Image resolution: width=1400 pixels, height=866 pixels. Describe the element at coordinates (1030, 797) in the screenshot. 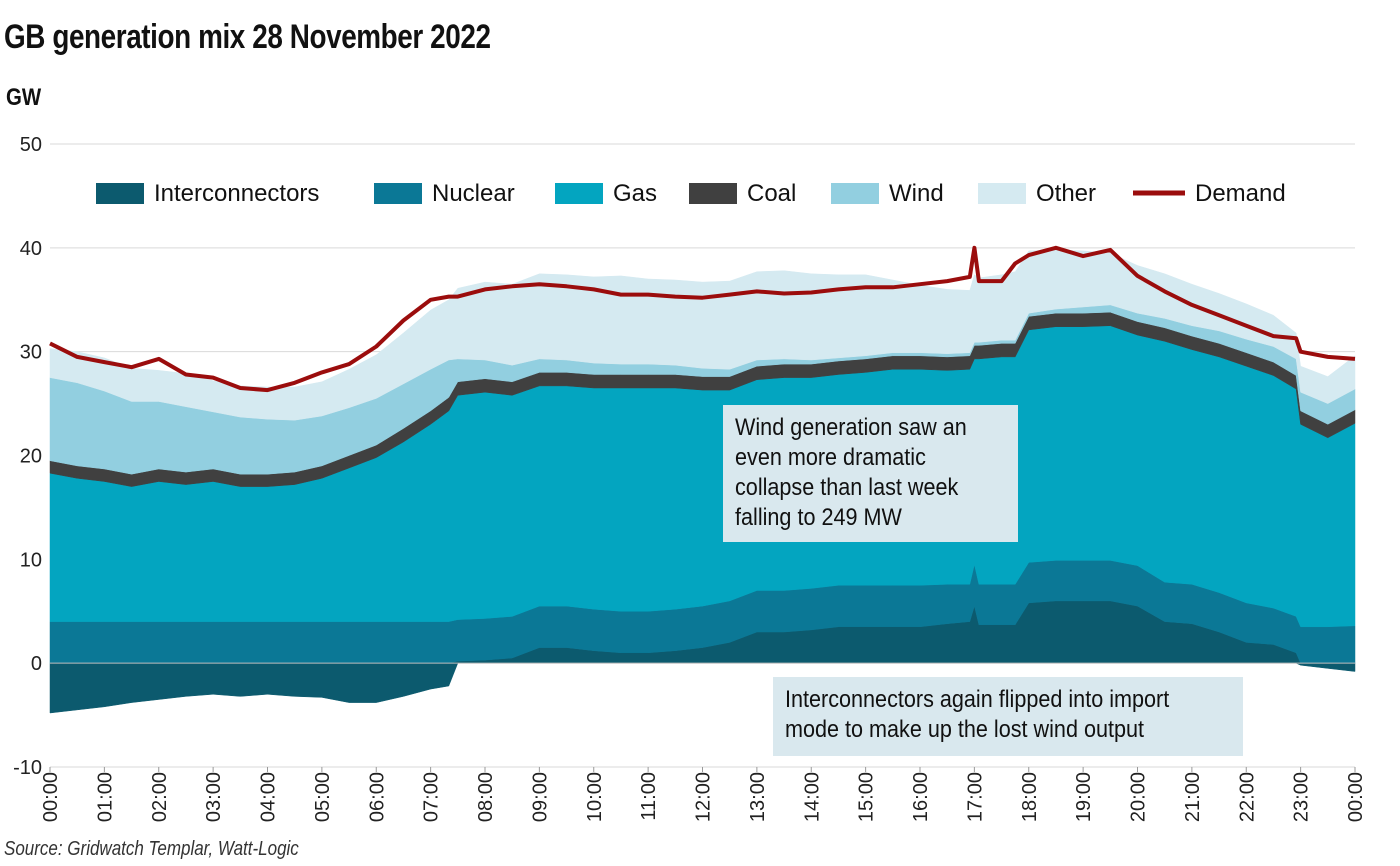

I see `x-tick-label: 18:00` at that location.